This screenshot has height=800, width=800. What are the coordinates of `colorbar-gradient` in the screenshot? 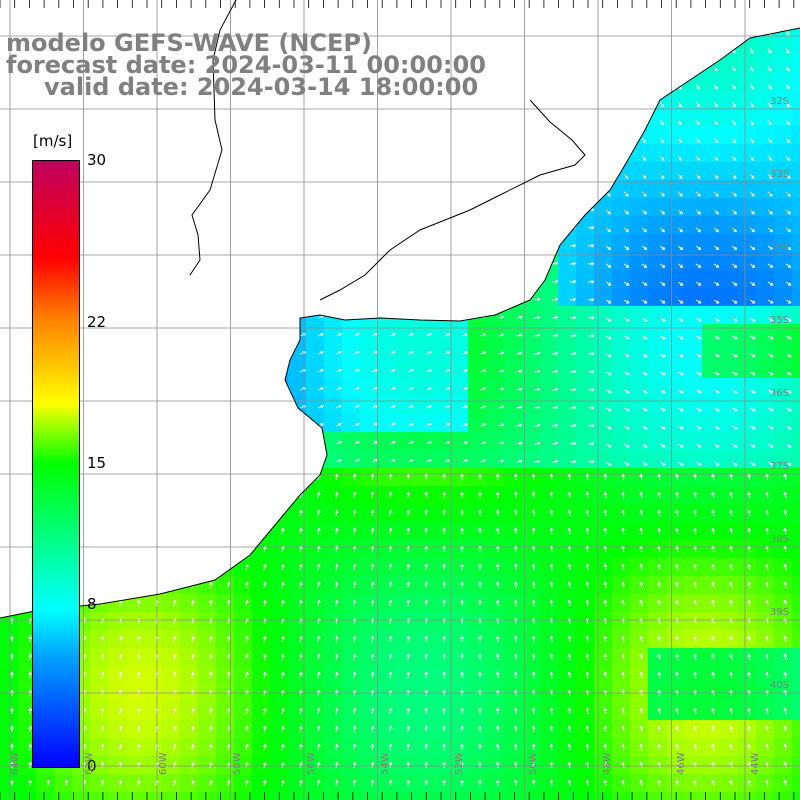 It's located at (56, 464).